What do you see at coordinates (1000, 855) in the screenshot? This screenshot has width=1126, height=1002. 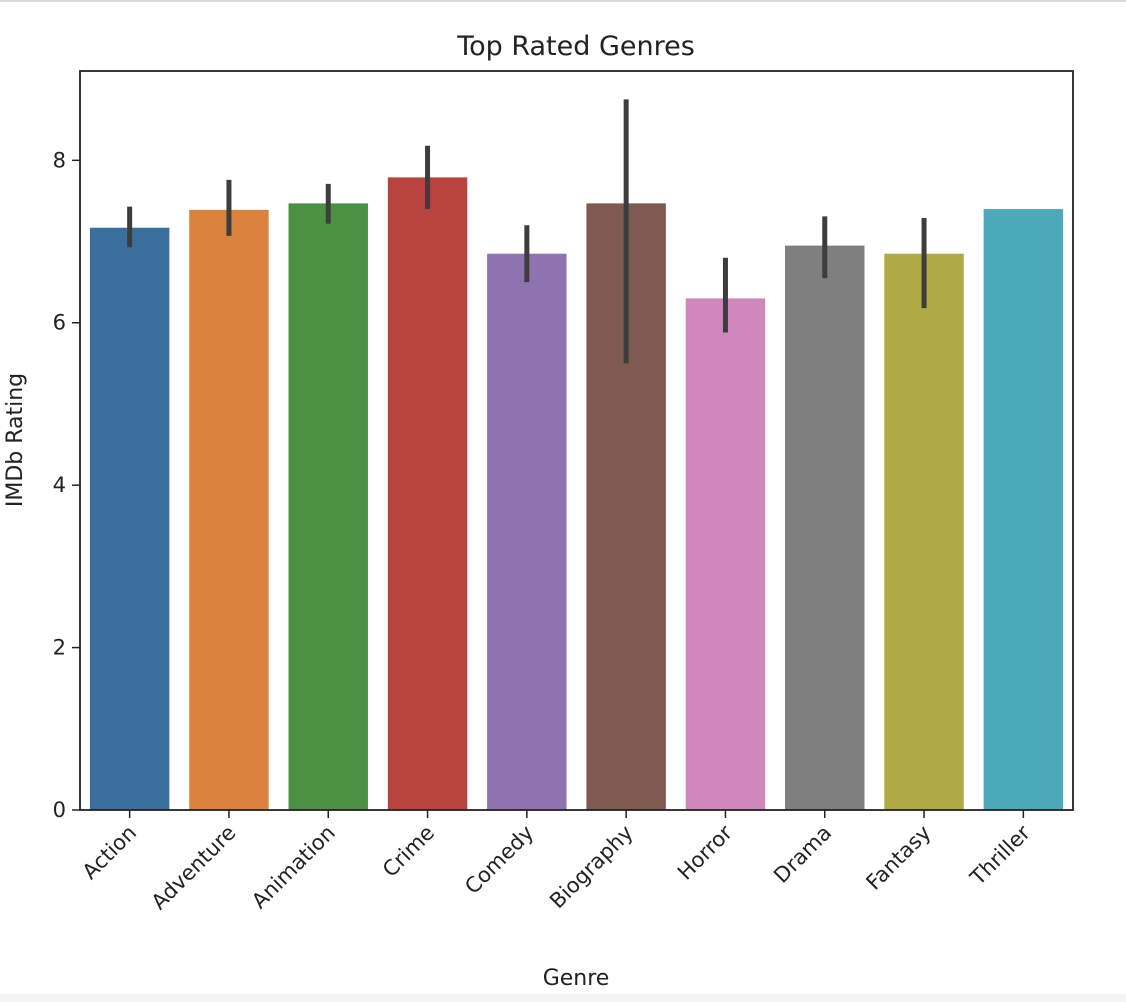 I see `x-tick-label-thriller: Thriller` at bounding box center [1000, 855].